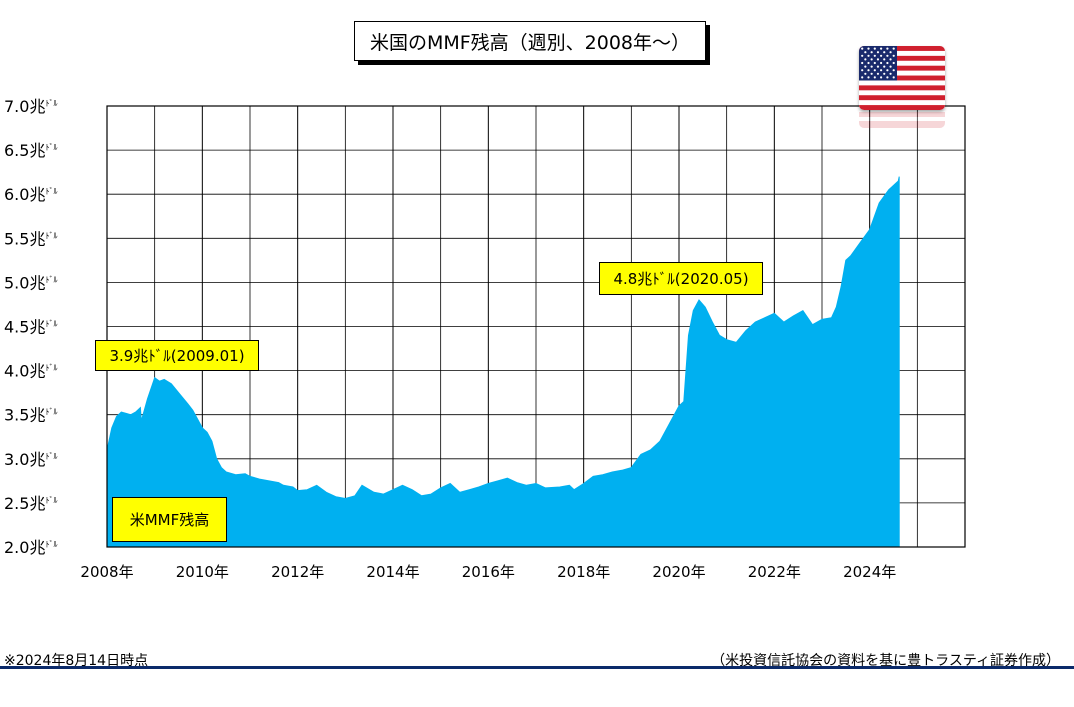 This screenshot has width=1074, height=707. Describe the element at coordinates (537, 667) in the screenshot. I see `footer-divider` at that location.